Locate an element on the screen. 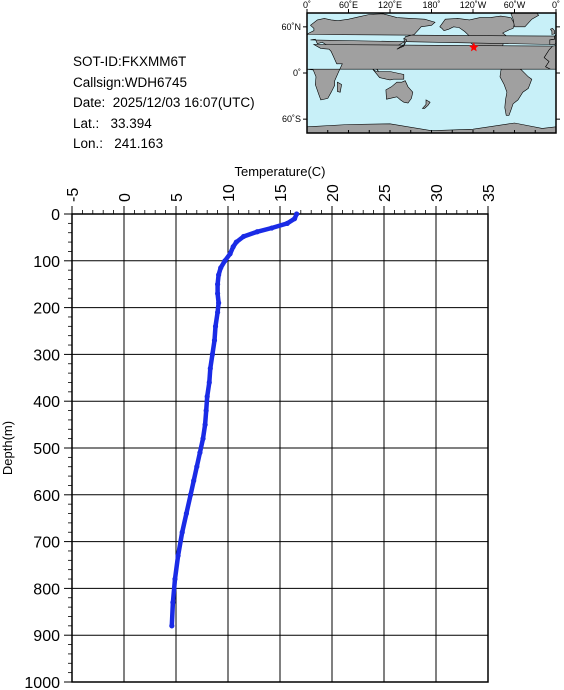  y-tick-labels: 0 100 200 300 400 500 600 700 800 900 1000 is located at coordinates (42, 448).